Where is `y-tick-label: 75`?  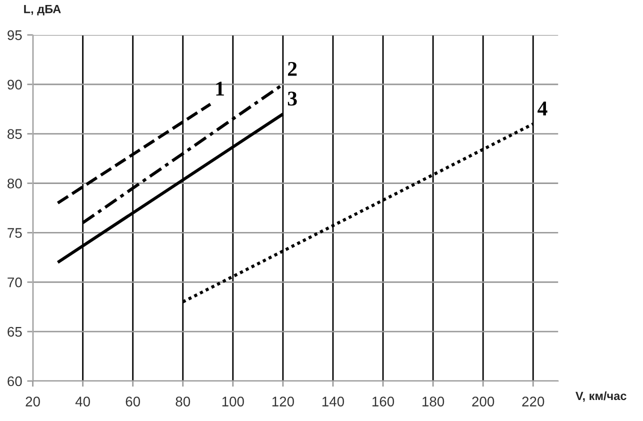
y-tick-label: 75 is located at coordinates (15, 233).